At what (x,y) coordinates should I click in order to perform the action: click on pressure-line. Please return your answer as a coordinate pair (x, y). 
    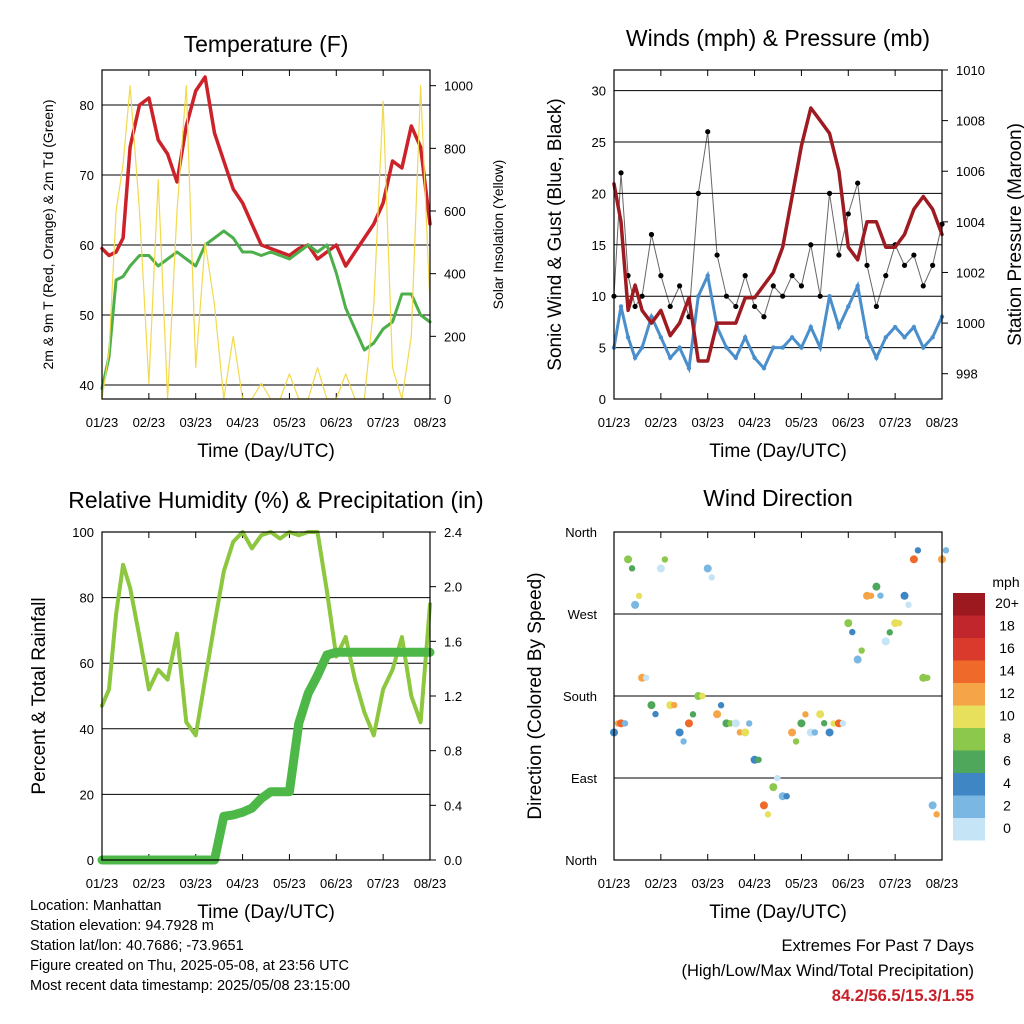
    Looking at the image, I should click on (778, 234).